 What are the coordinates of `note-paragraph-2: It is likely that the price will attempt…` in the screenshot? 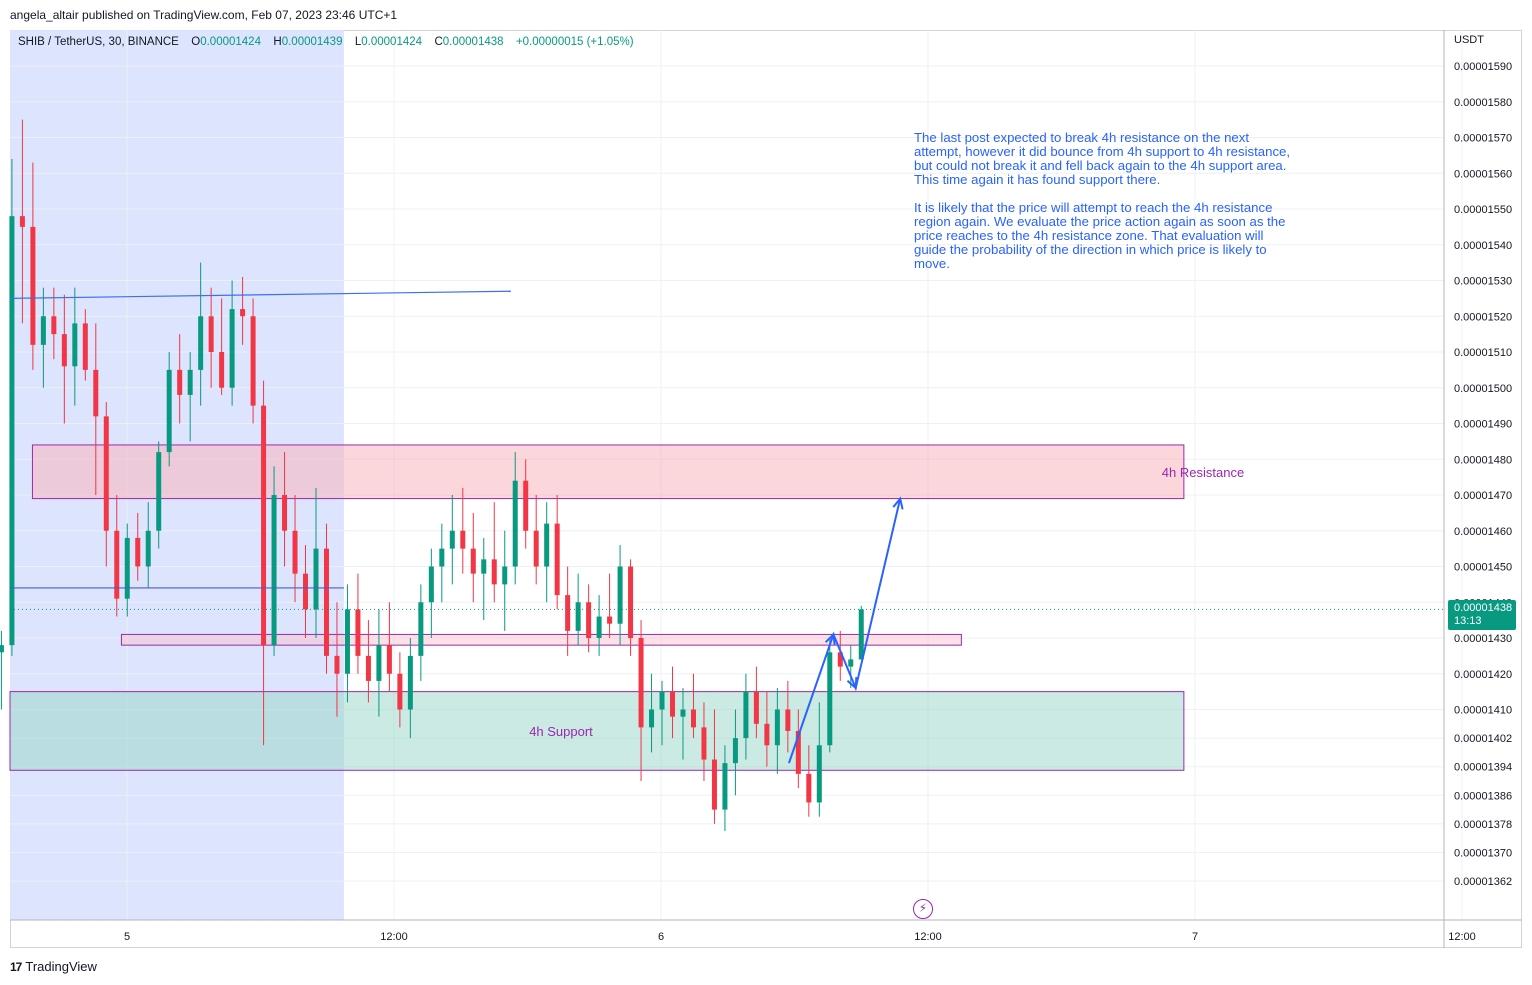 It's located at (1100, 235).